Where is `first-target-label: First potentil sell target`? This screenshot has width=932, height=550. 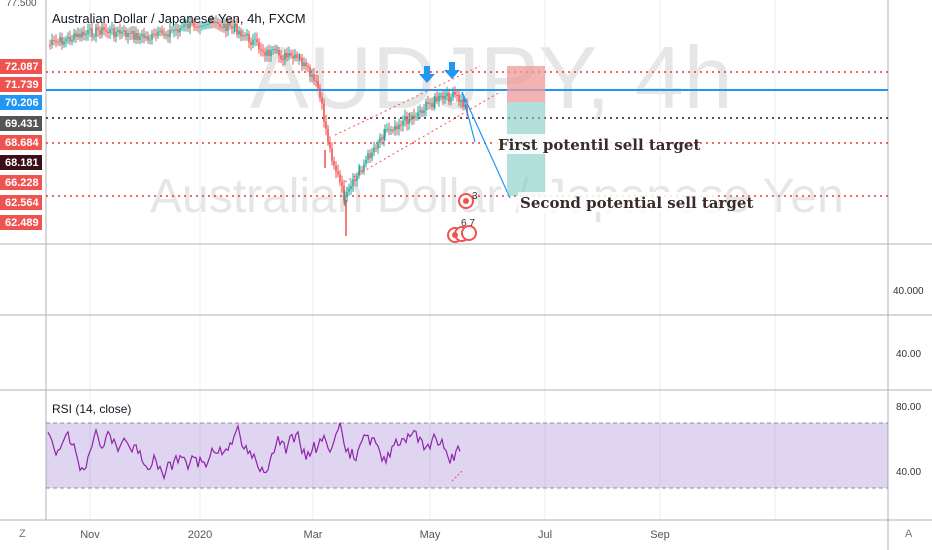 first-target-label: First potentil sell target is located at coordinates (599, 145).